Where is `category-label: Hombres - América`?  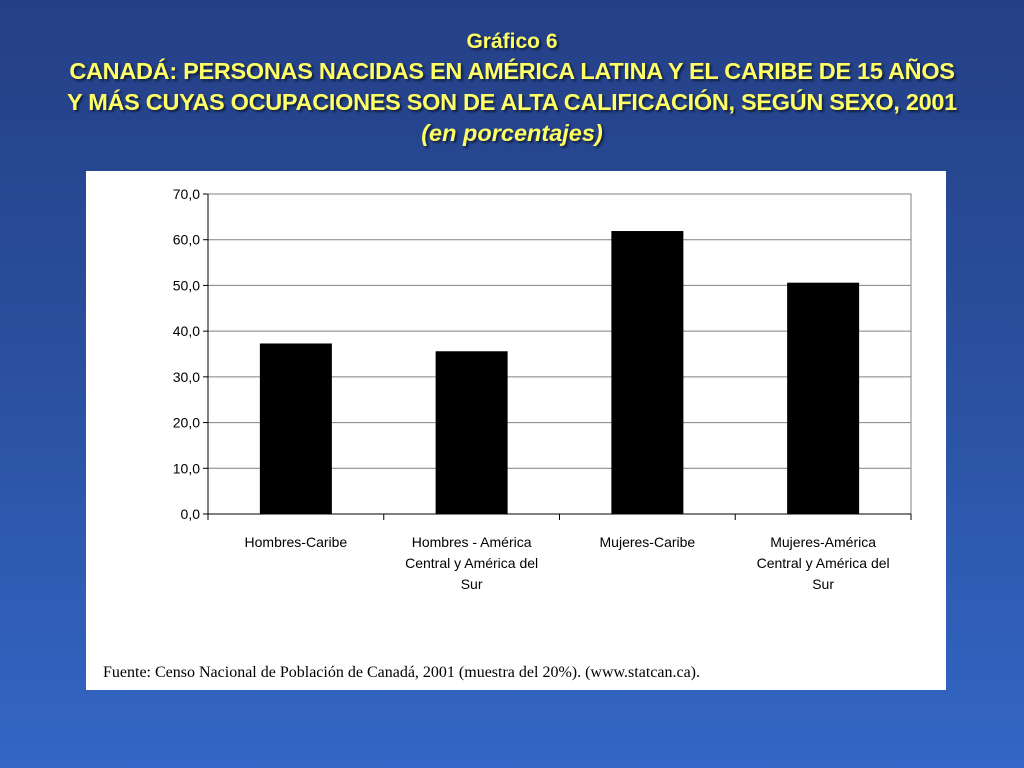 category-label: Hombres - América is located at coordinates (472, 542).